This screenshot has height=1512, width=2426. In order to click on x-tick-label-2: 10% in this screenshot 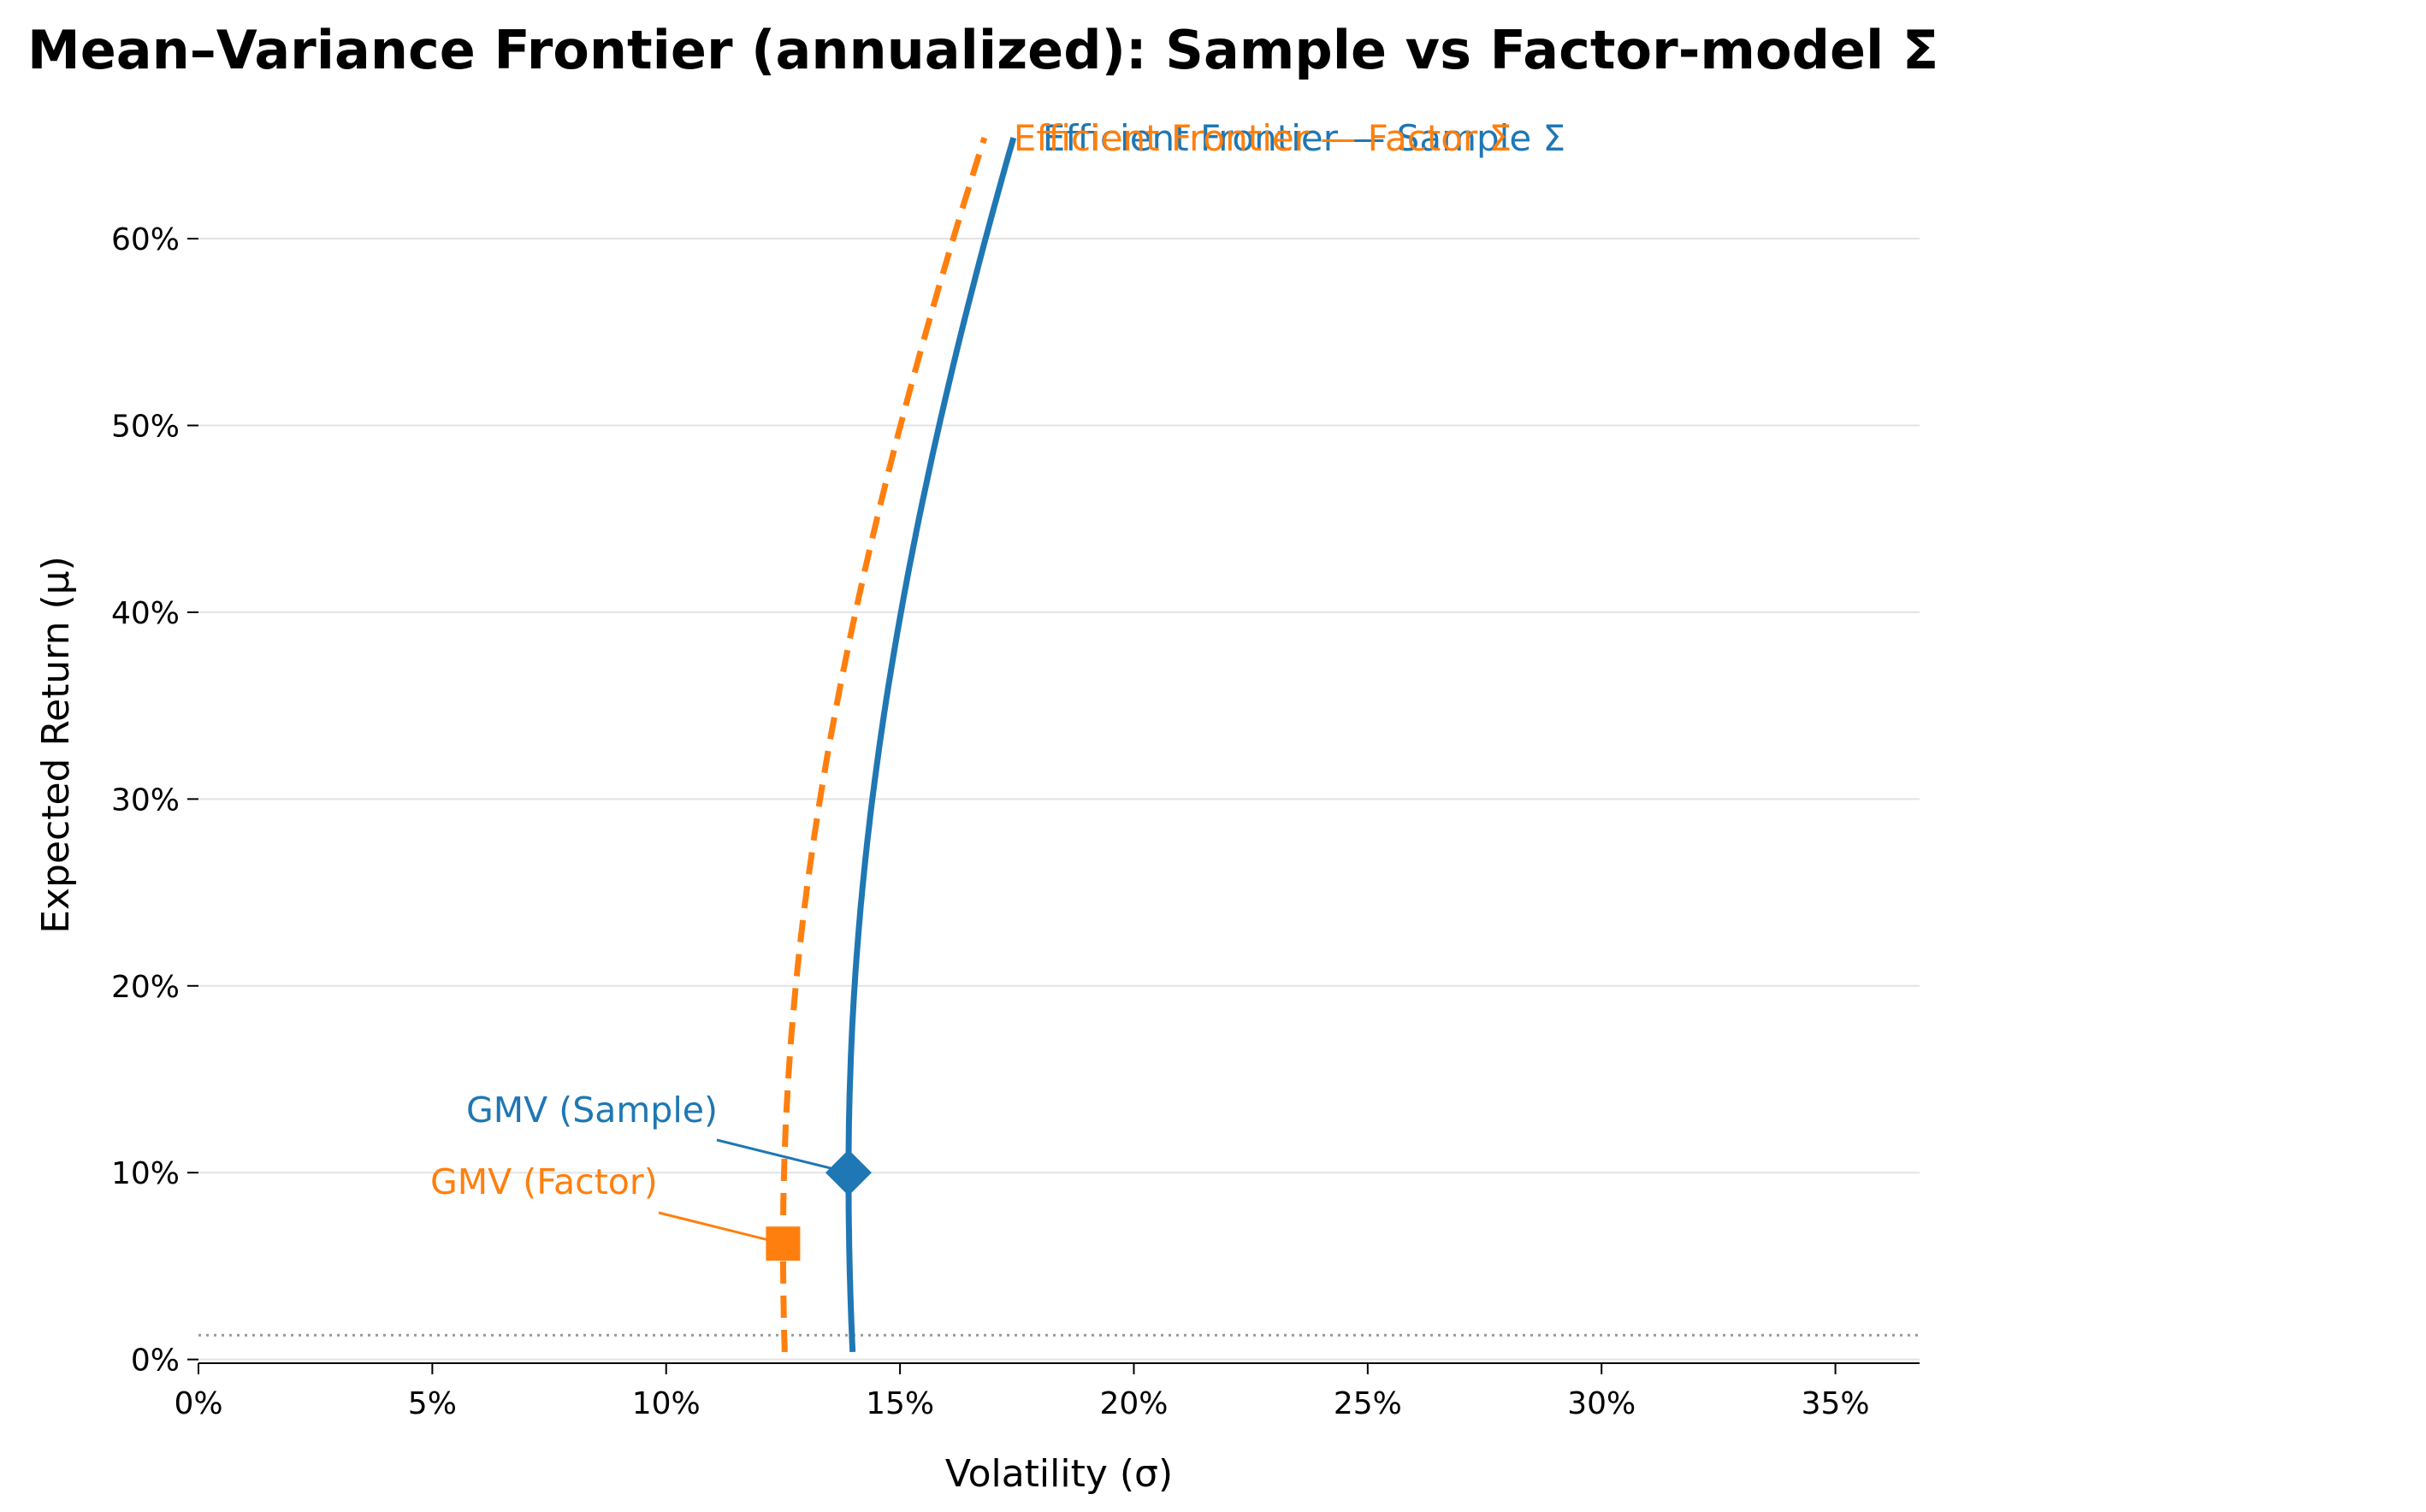, I will do `click(666, 1403)`.